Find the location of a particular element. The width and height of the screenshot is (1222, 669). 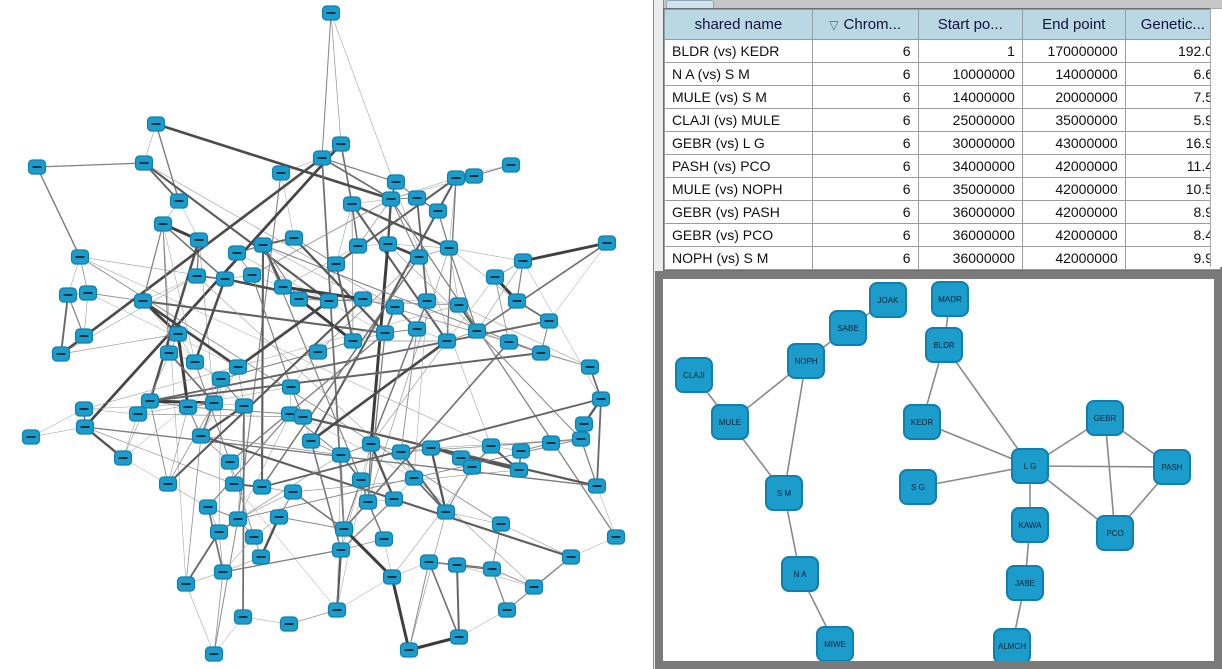

table-scrollbar-track is located at coordinates (1216, 137).